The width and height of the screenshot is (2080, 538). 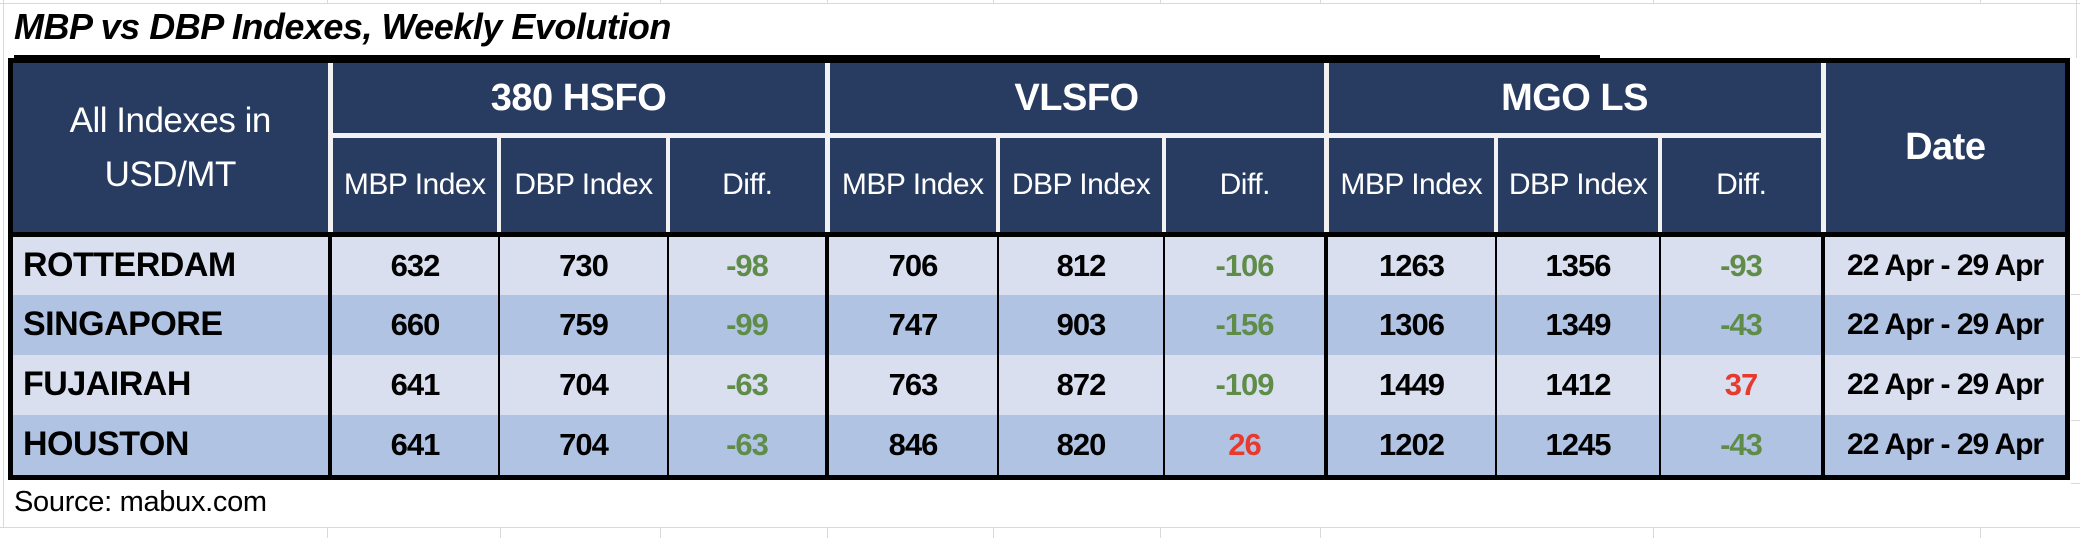 What do you see at coordinates (413, 324) in the screenshot?
I see `cell-hsfo-mbp: 660` at bounding box center [413, 324].